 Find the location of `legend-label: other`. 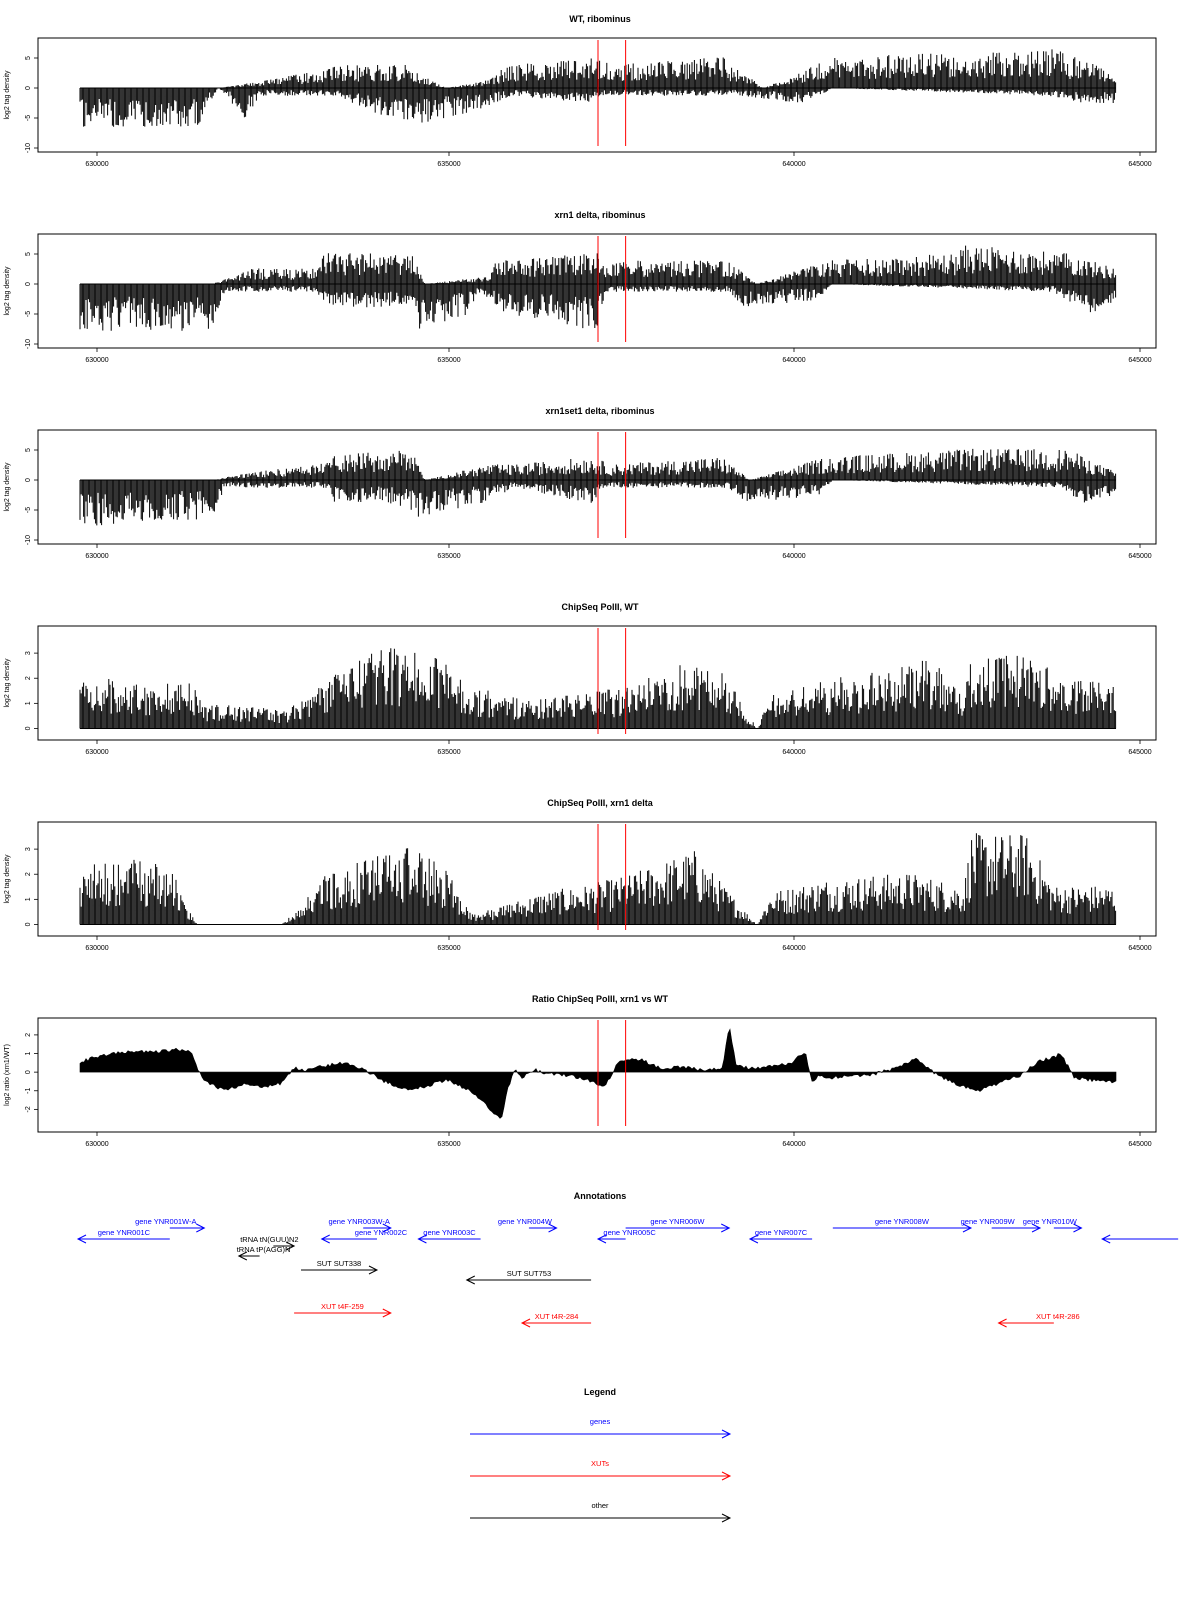

legend-label: other is located at coordinates (600, 1505).